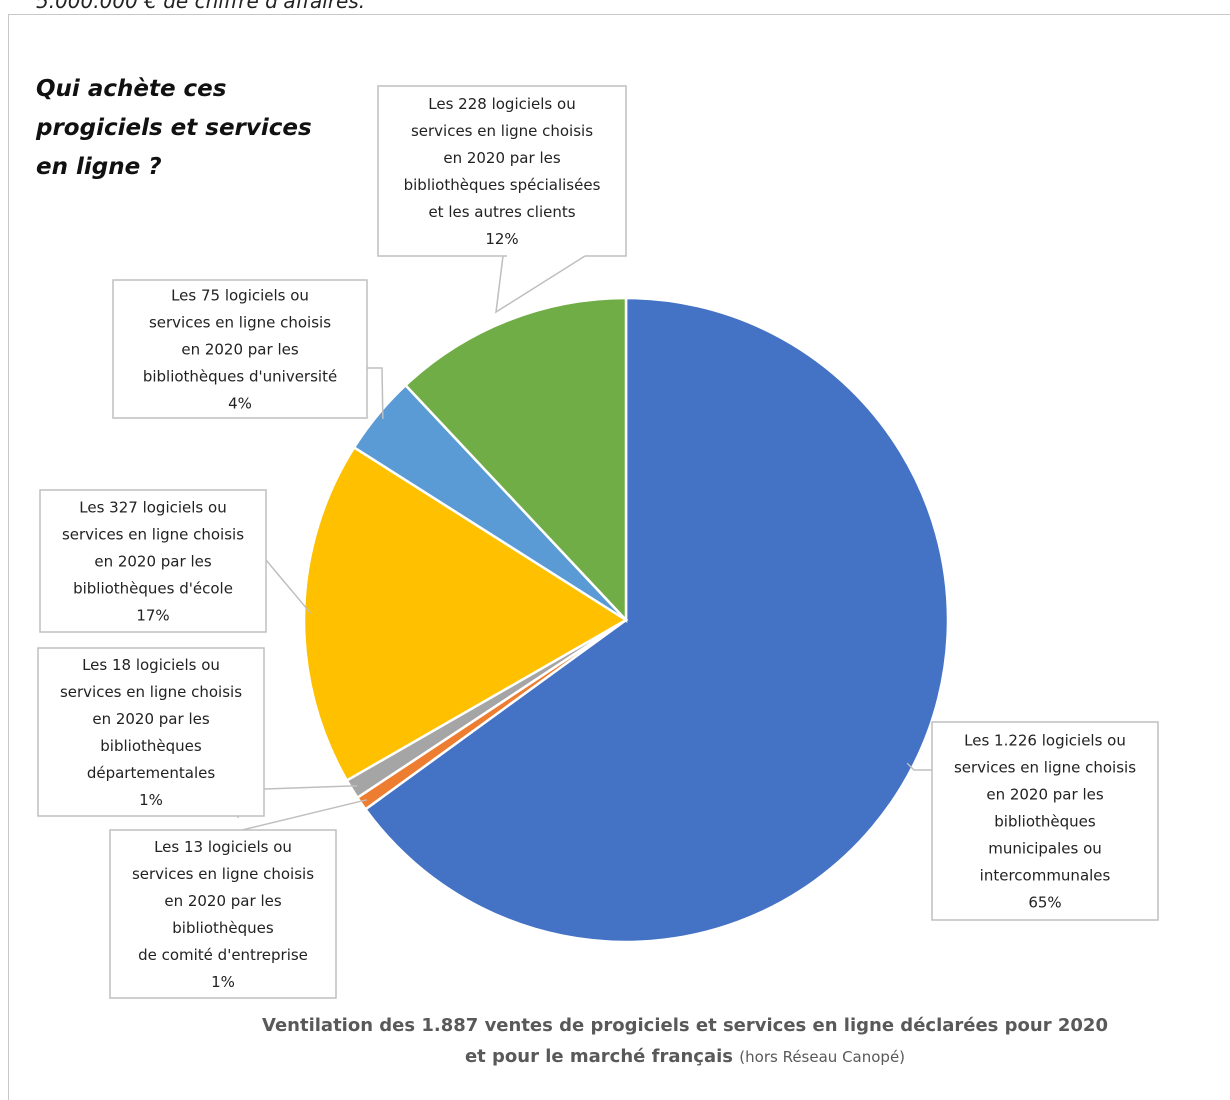 Image resolution: width=1230 pixels, height=1100 pixels. Describe the element at coordinates (151, 773) in the screenshot. I see `slice-label-line: départementales` at that location.